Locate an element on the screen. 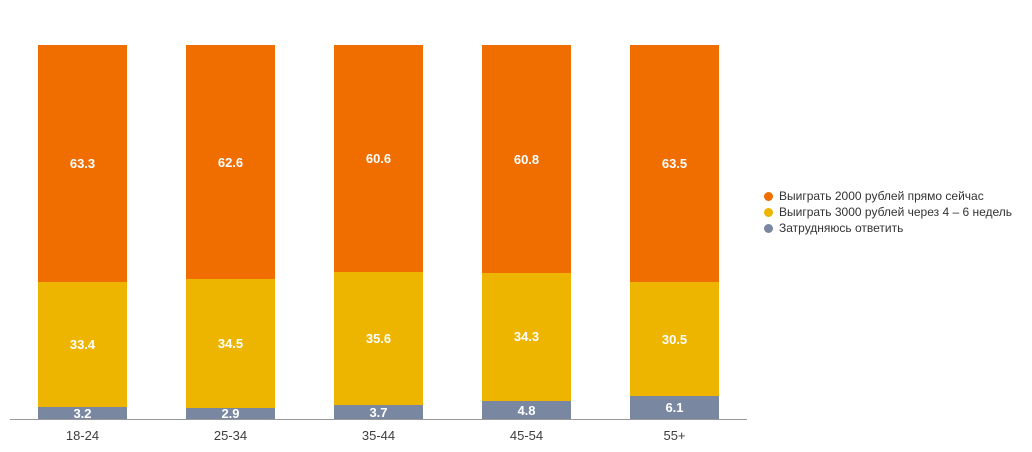 Image resolution: width=1032 pixels, height=452 pixels. segment-value-label: 62.6 is located at coordinates (230, 162).